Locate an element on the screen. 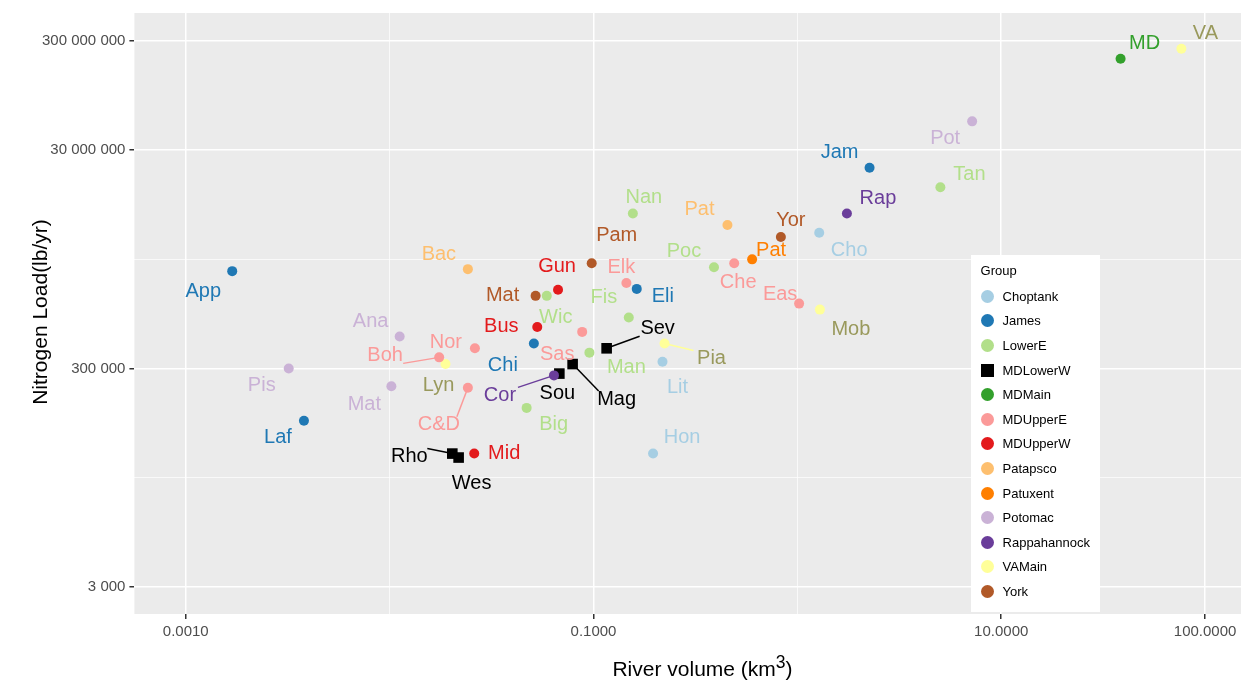 Image resolution: width=1255 pixels, height=687 pixels. annotation: Rho is located at coordinates (409, 455).